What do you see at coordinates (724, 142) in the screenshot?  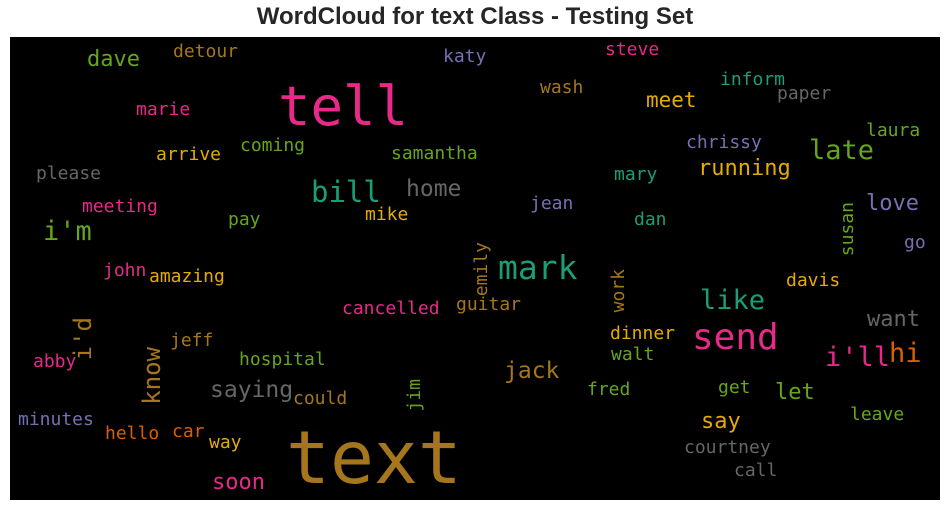 I see `word-chrissy: chrissy` at bounding box center [724, 142].